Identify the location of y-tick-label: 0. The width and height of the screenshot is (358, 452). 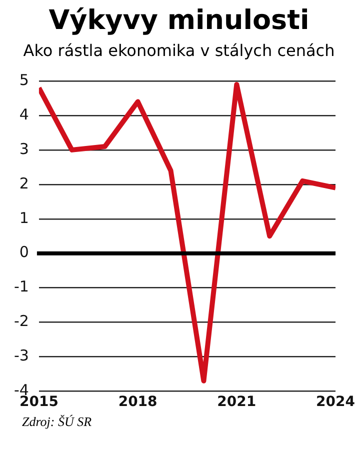
(24, 252).